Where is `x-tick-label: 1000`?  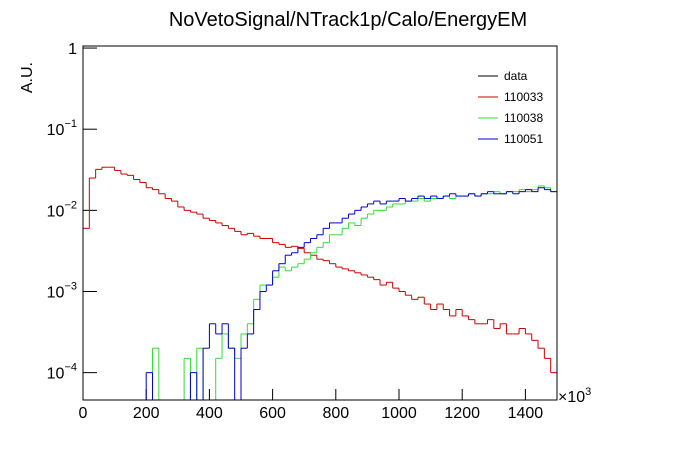
x-tick-label: 1000 is located at coordinates (399, 413).